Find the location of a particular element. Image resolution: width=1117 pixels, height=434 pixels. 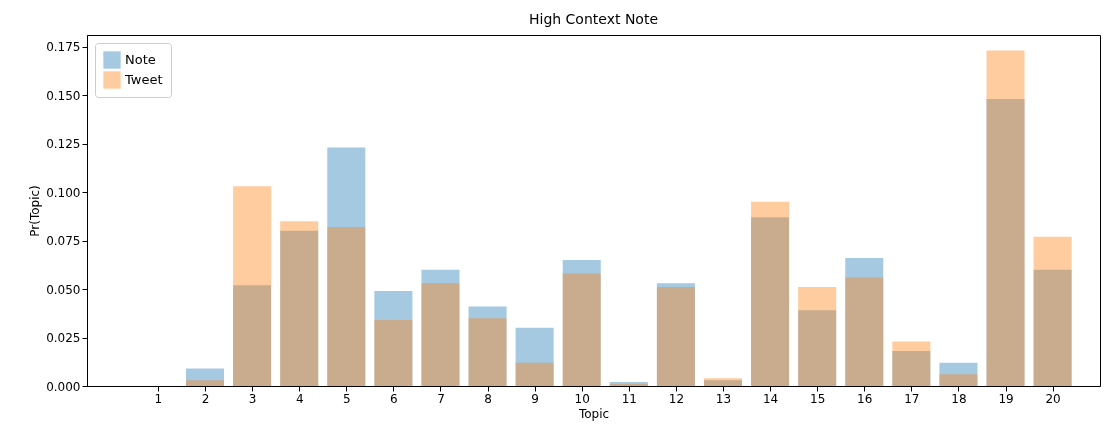

y-tick-label: 0.025 is located at coordinates (63, 338).